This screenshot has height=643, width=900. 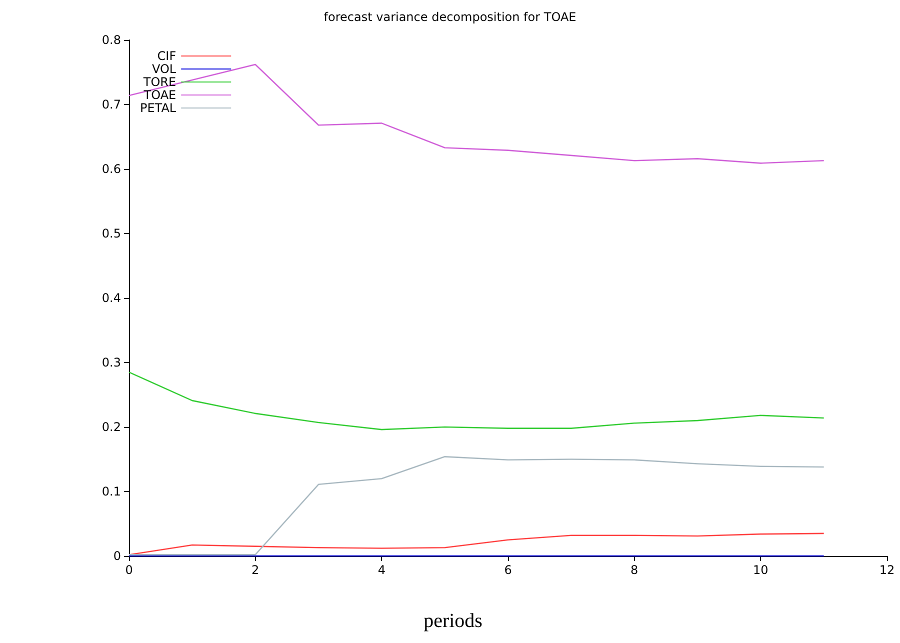 I want to click on x-axis-title: periods, so click(x=453, y=621).